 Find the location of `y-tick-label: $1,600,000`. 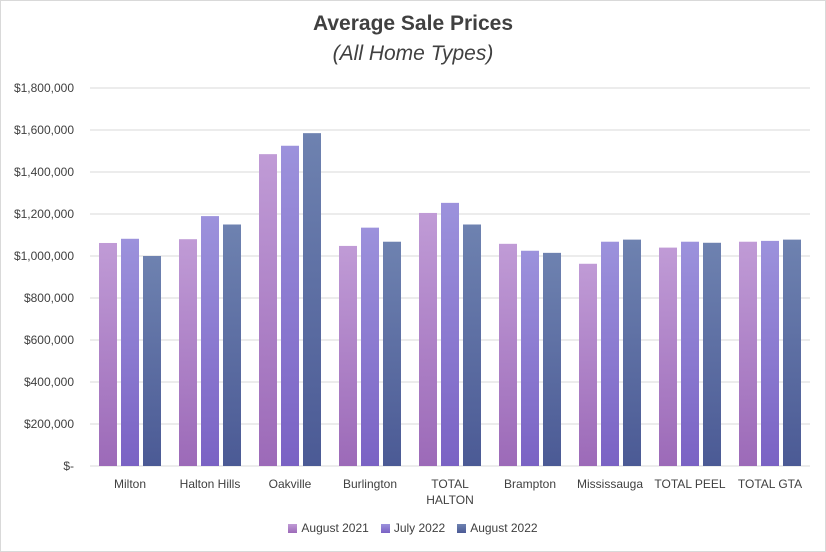

y-tick-label: $1,600,000 is located at coordinates (44, 130).